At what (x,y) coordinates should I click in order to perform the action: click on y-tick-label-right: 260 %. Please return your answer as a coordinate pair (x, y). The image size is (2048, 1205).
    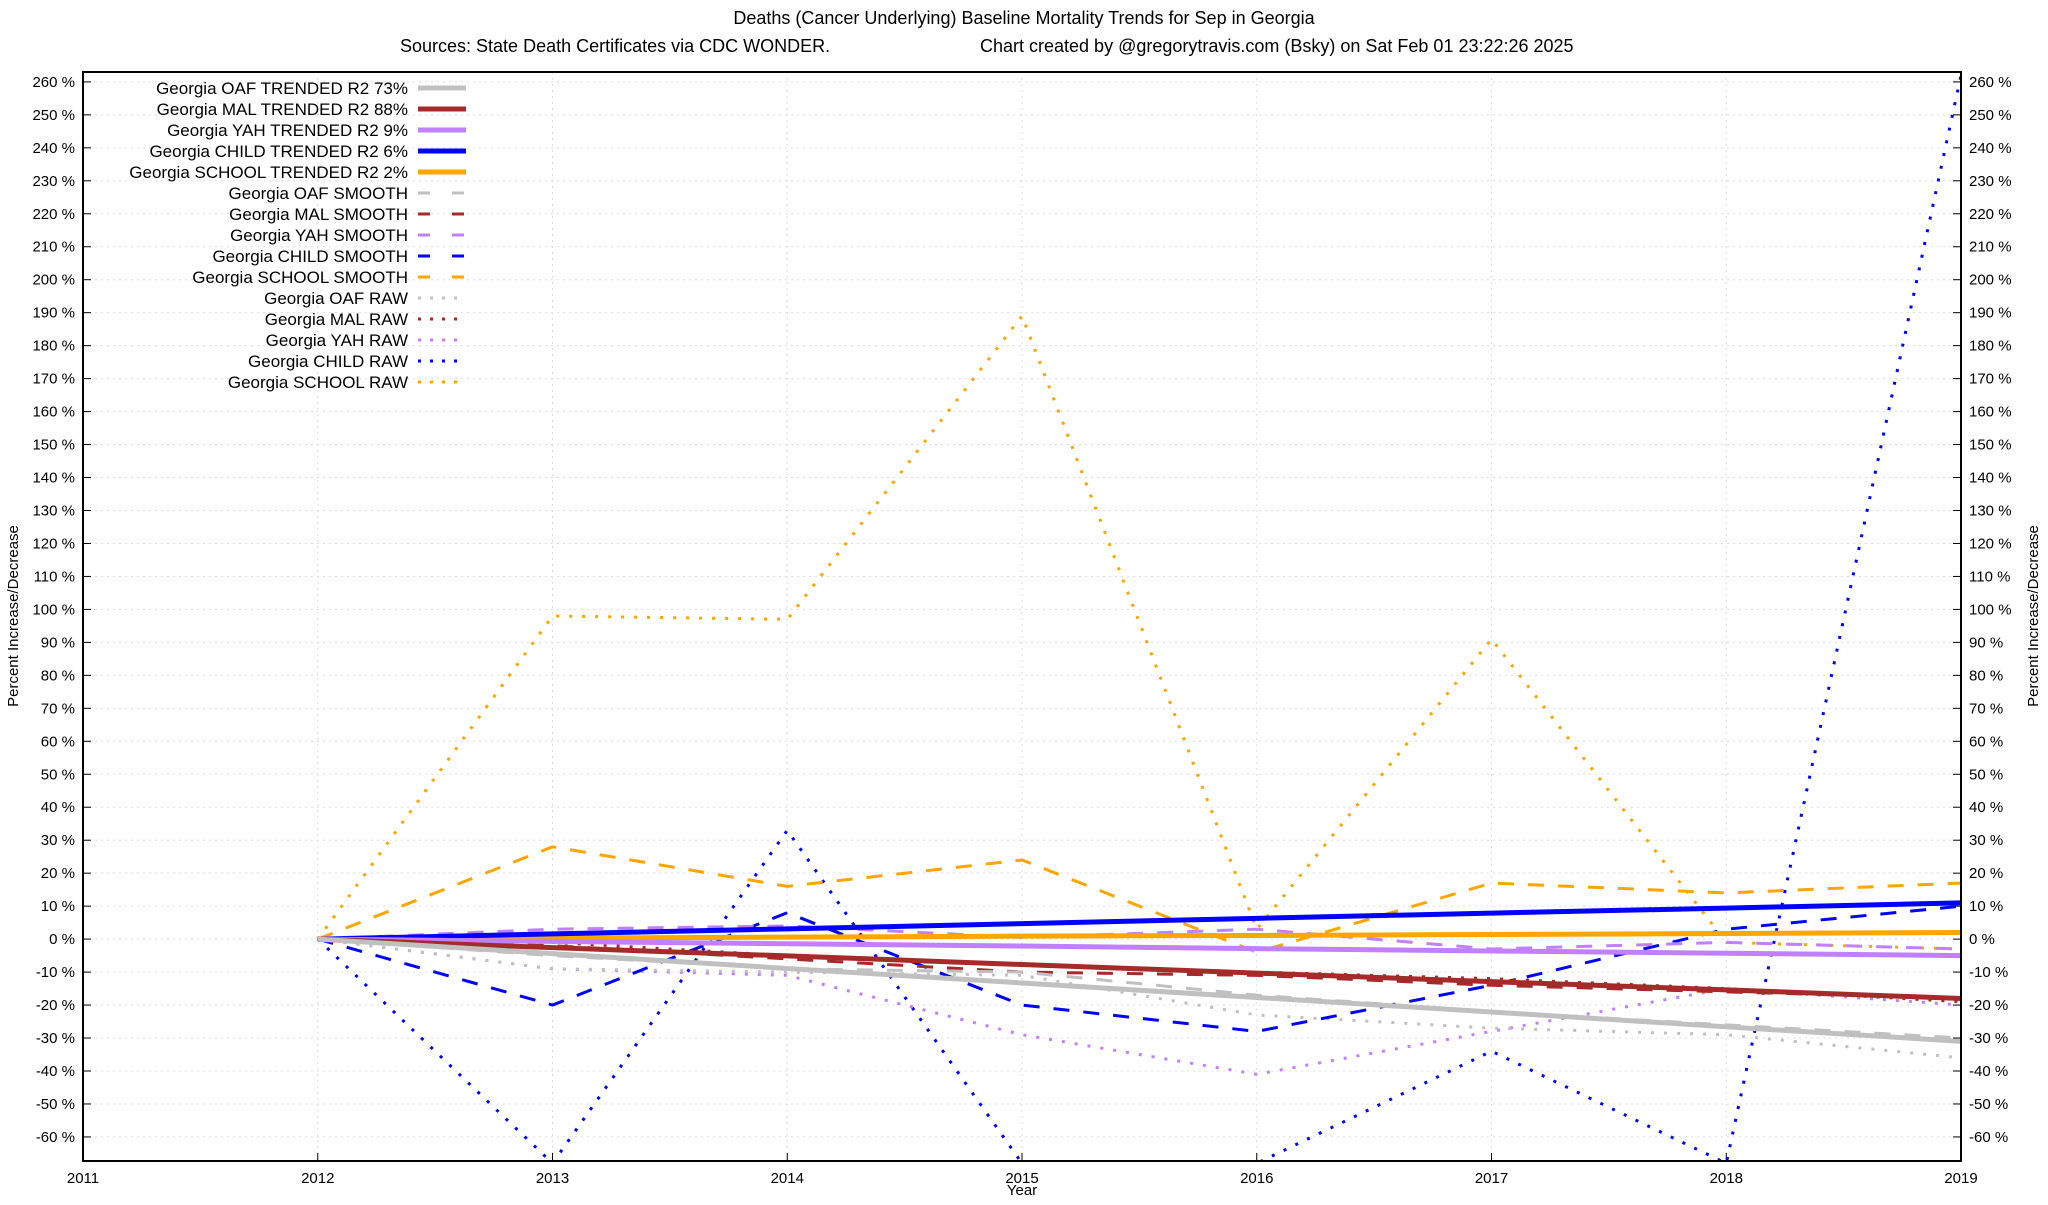
    Looking at the image, I should click on (1990, 82).